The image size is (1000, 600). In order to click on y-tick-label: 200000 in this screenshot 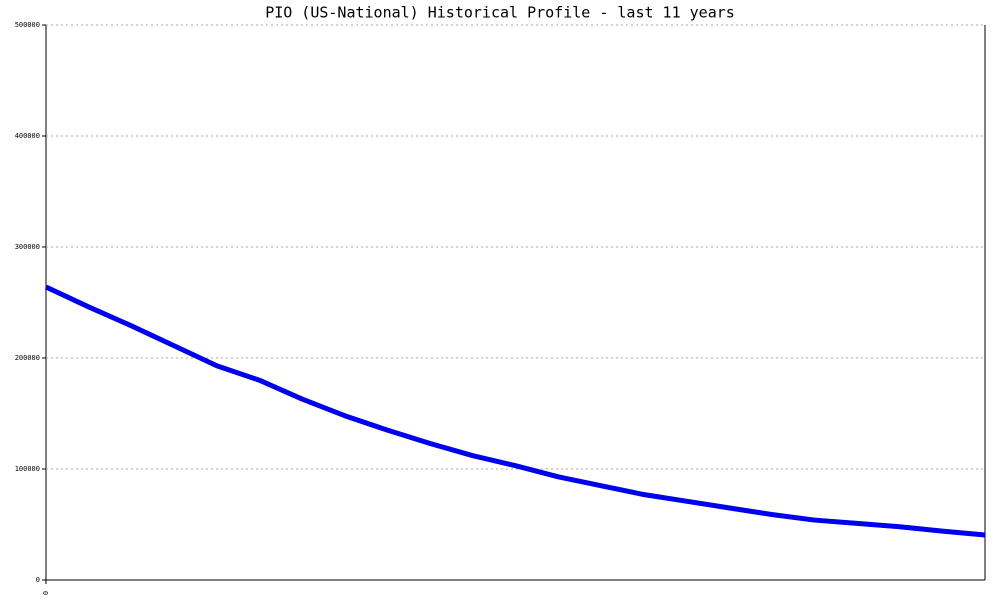, I will do `click(27, 358)`.